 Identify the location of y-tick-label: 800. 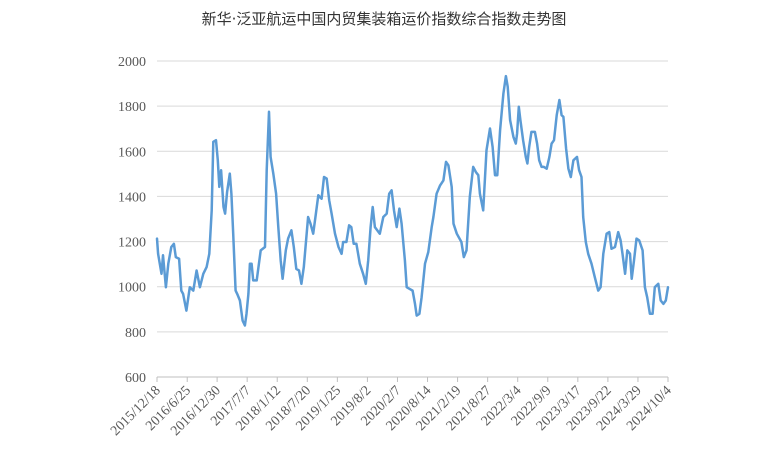
(135, 333).